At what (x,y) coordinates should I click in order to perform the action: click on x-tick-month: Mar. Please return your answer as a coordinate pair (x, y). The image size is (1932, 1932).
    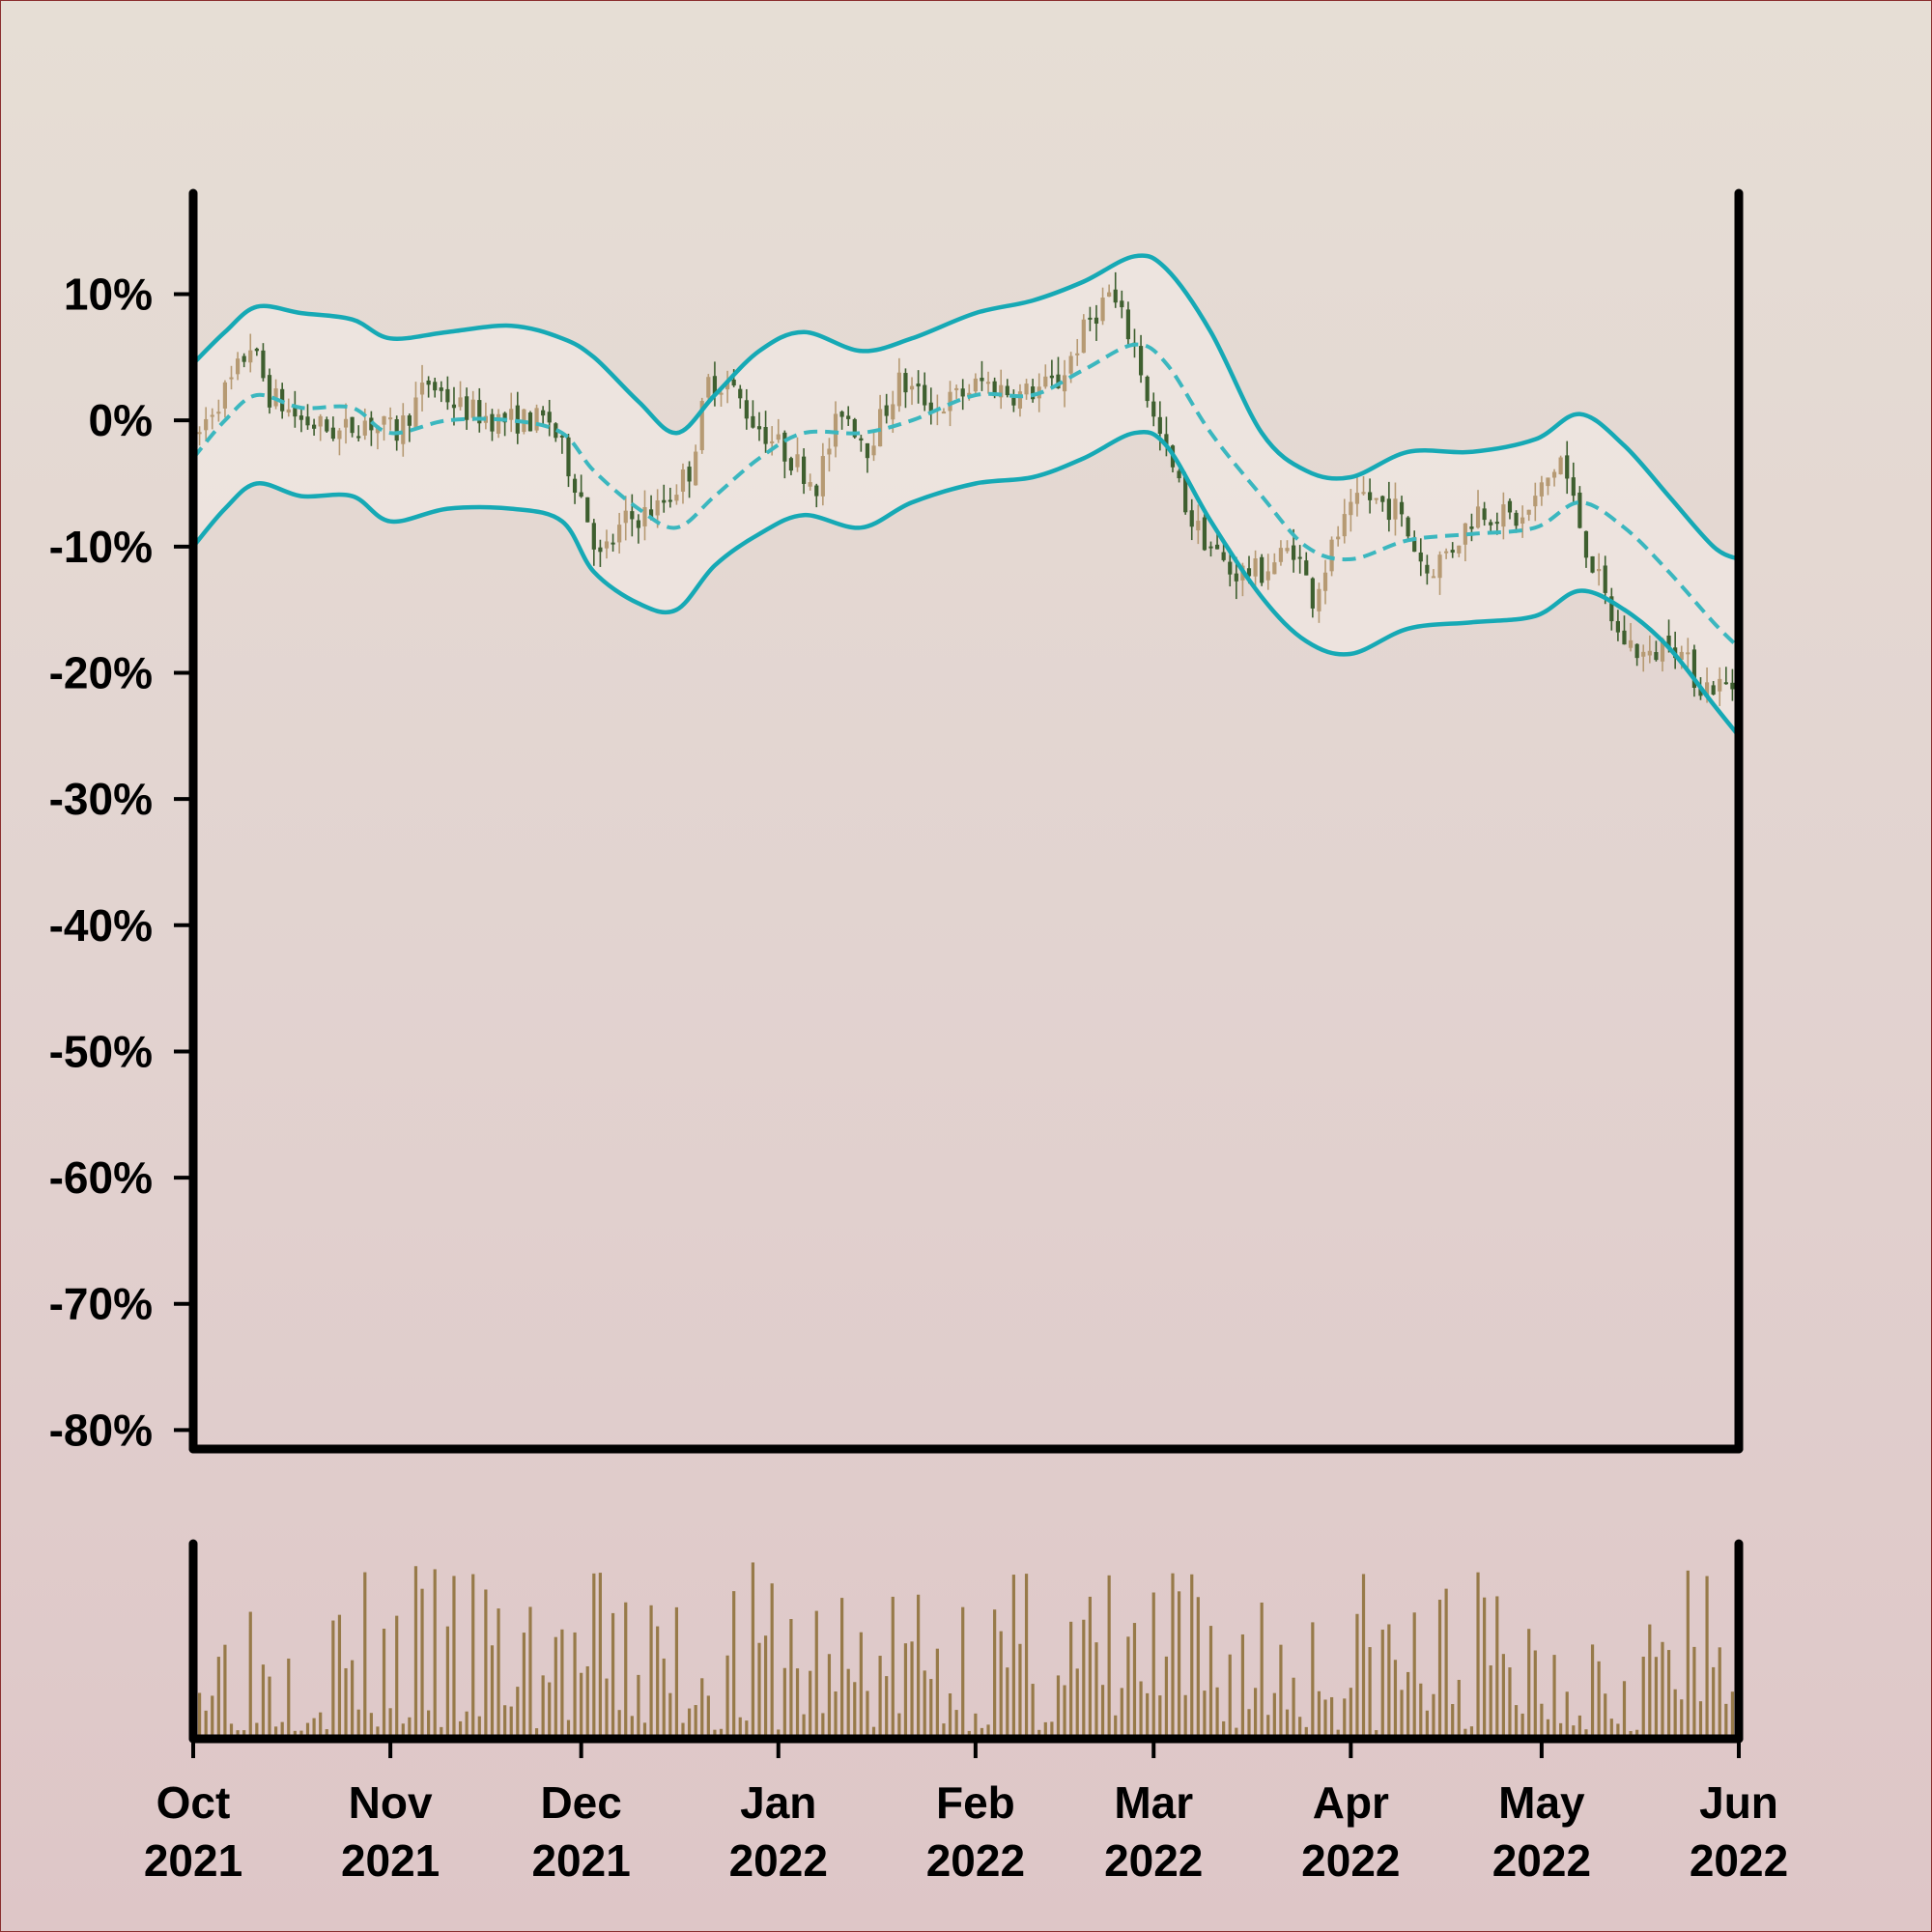
    Looking at the image, I should click on (1153, 1802).